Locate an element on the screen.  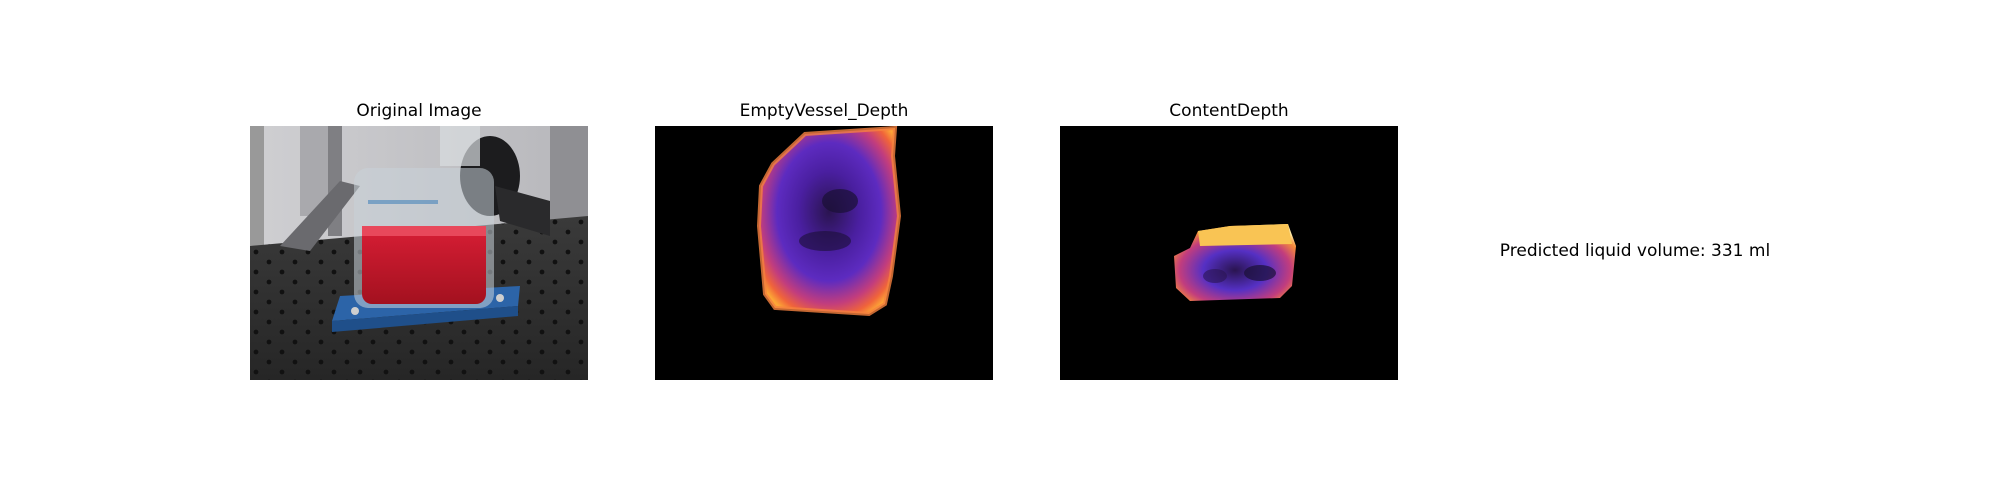
empty-vessel-depth-title: EmptyVessel_Depth is located at coordinates (824, 111).